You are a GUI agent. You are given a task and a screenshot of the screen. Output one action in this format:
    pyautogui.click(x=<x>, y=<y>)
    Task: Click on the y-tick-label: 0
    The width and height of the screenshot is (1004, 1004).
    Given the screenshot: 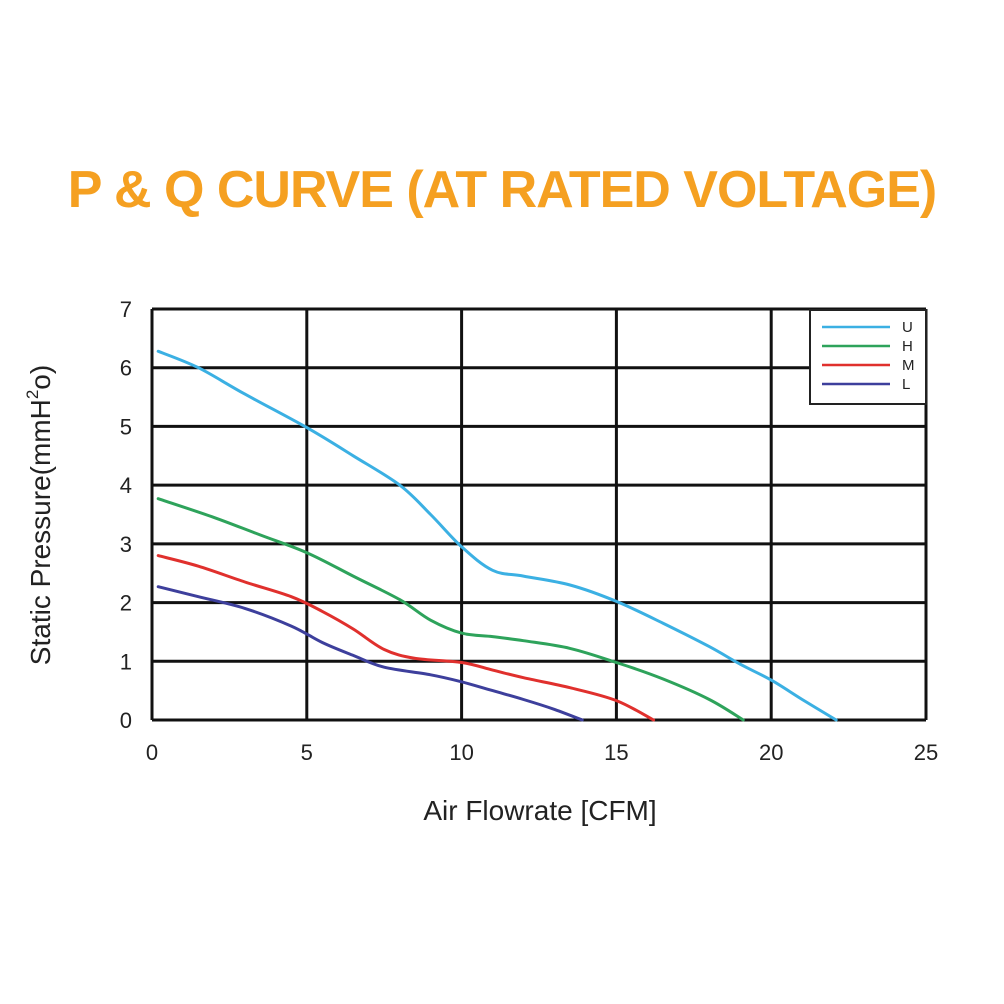 What is the action you would take?
    pyautogui.click(x=126, y=720)
    